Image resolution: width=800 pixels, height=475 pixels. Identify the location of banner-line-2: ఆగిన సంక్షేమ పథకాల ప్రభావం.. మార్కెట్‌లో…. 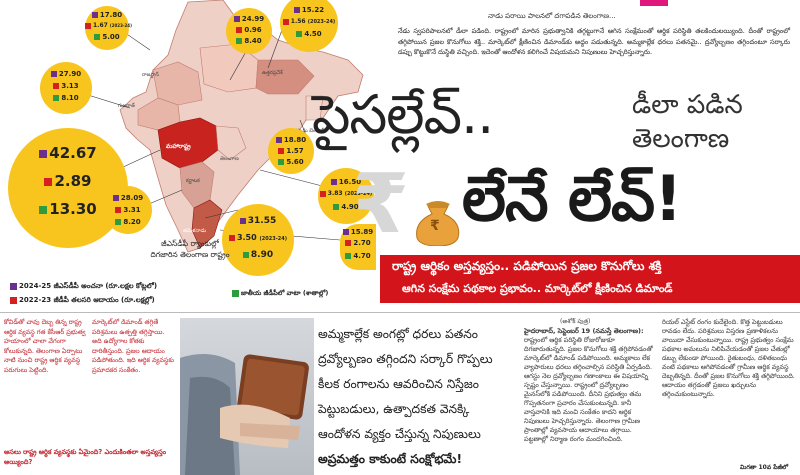
(537, 288).